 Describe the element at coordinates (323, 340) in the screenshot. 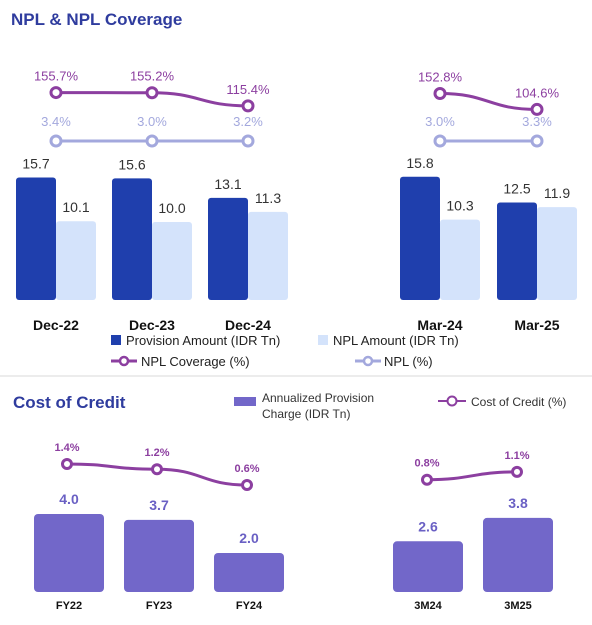

I see `legend-swatch-npl-amount` at that location.